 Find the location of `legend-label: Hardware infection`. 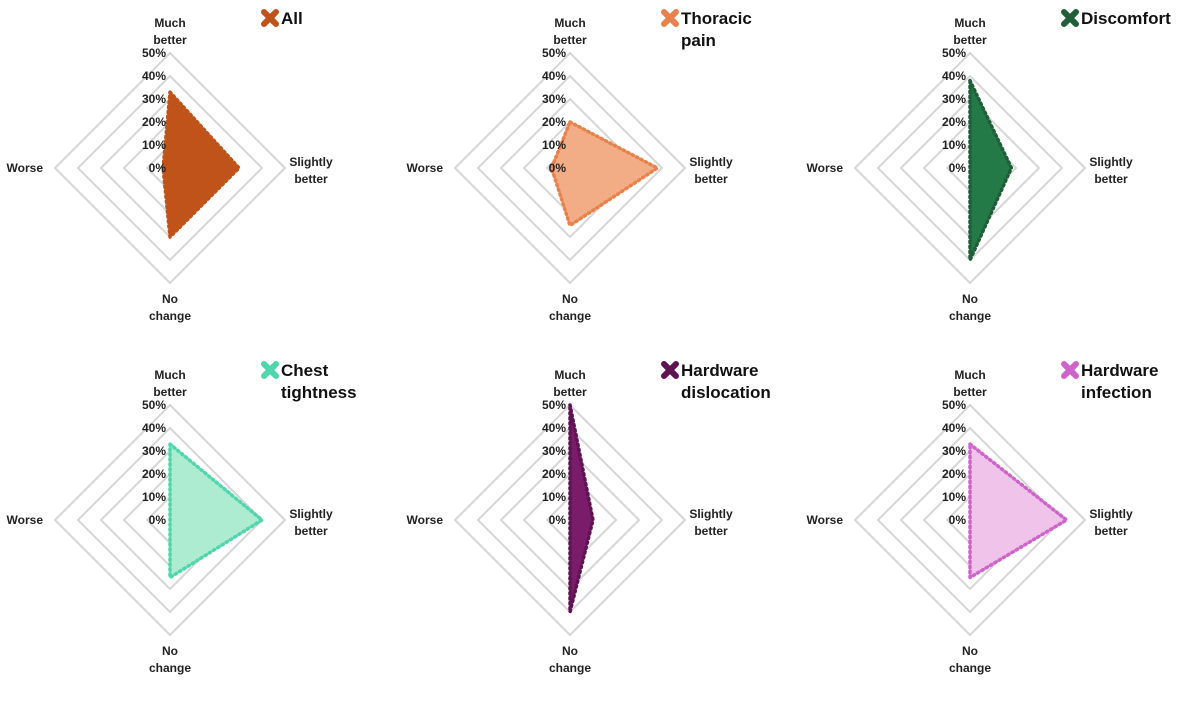

legend-label: Hardware infection is located at coordinates (1119, 381).